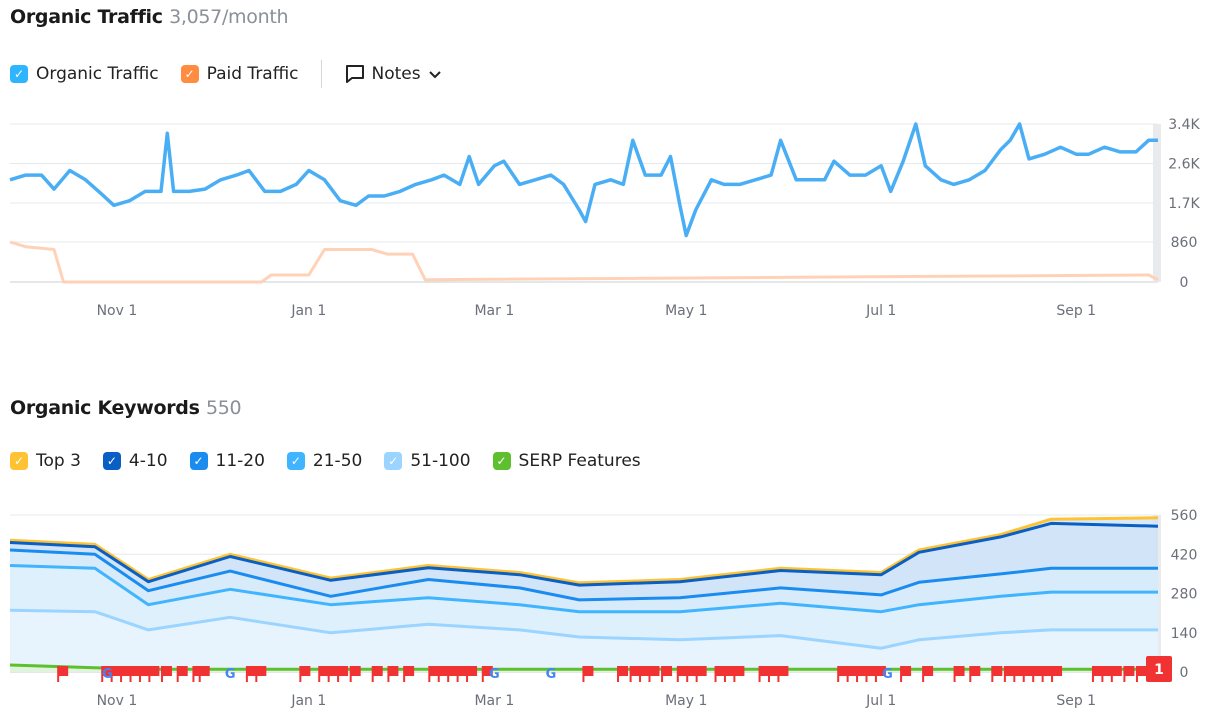 Image resolution: width=1224 pixels, height=717 pixels. What do you see at coordinates (434, 75) in the screenshot?
I see `chevron-down-icon` at bounding box center [434, 75].